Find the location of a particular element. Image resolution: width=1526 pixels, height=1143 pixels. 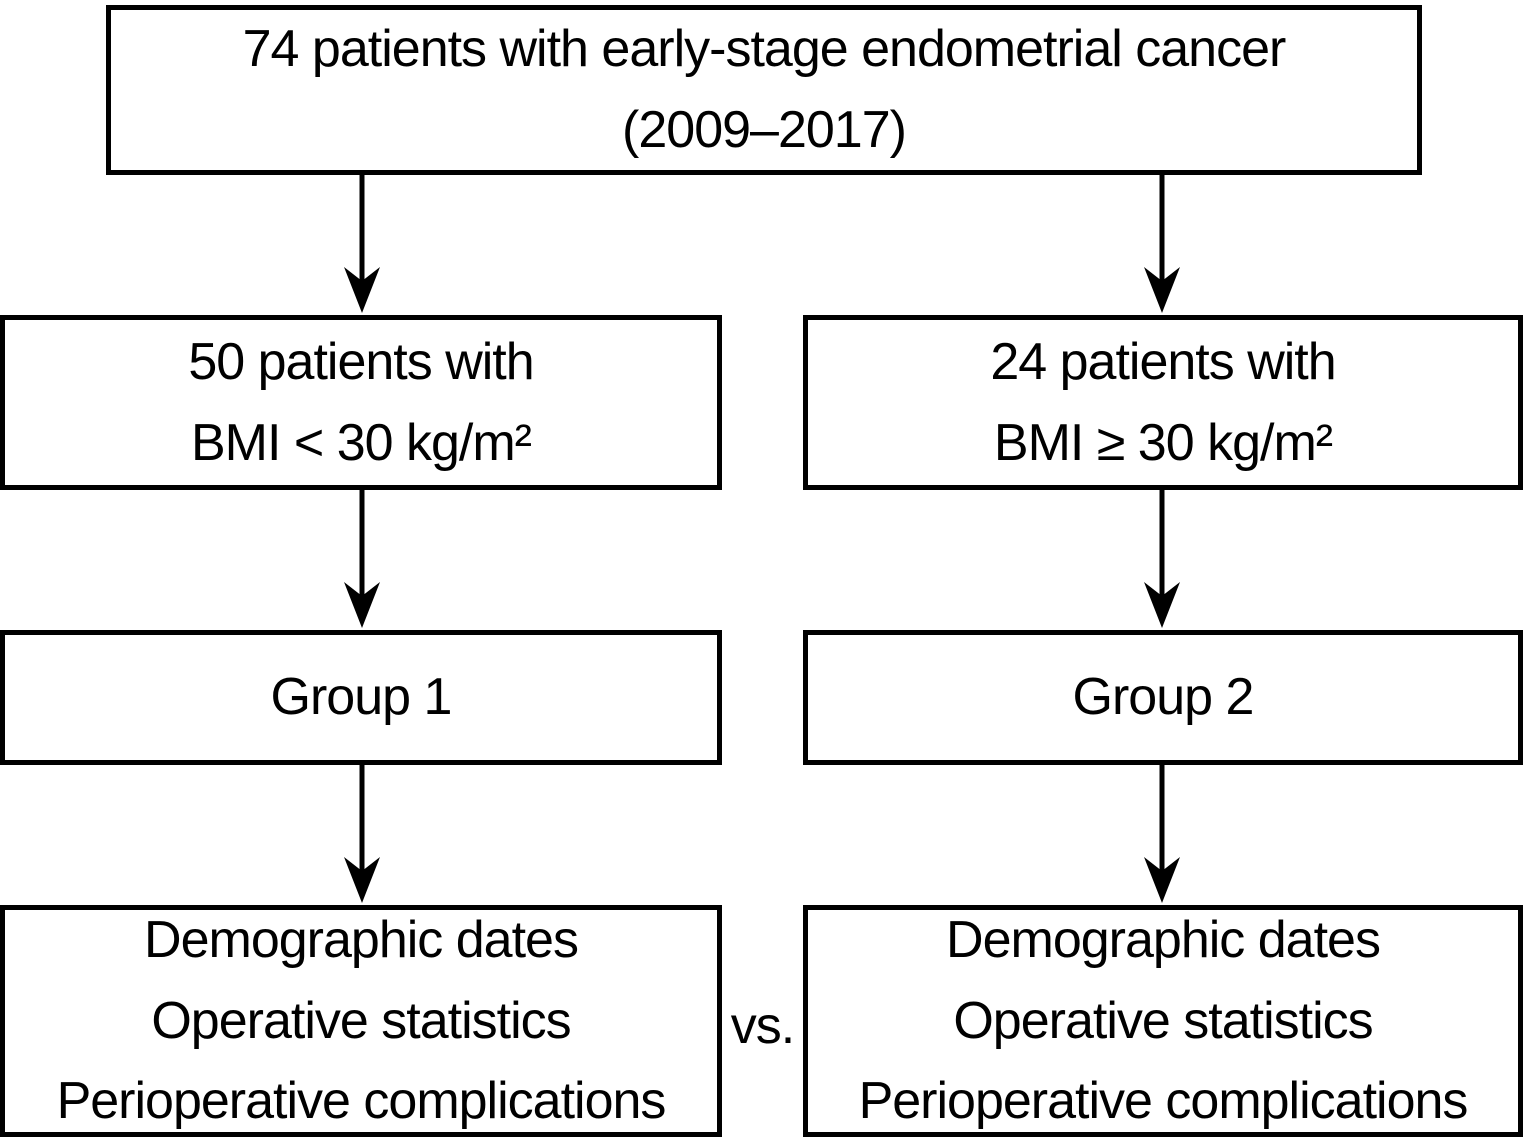

group1-cohort-box: 50 patients with BMI < 30 kg/m² is located at coordinates (361, 402).